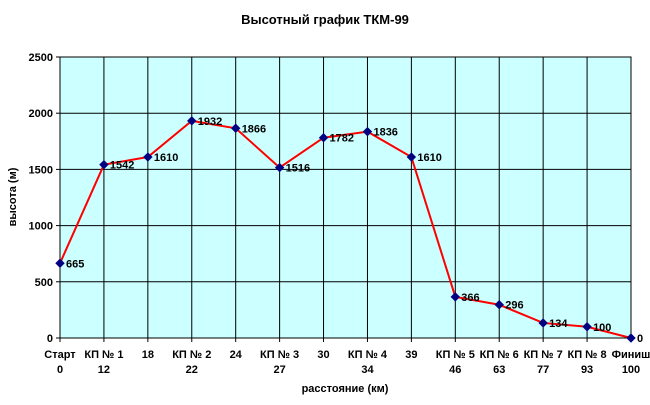  I want to click on data-label: 1836, so click(385, 133).